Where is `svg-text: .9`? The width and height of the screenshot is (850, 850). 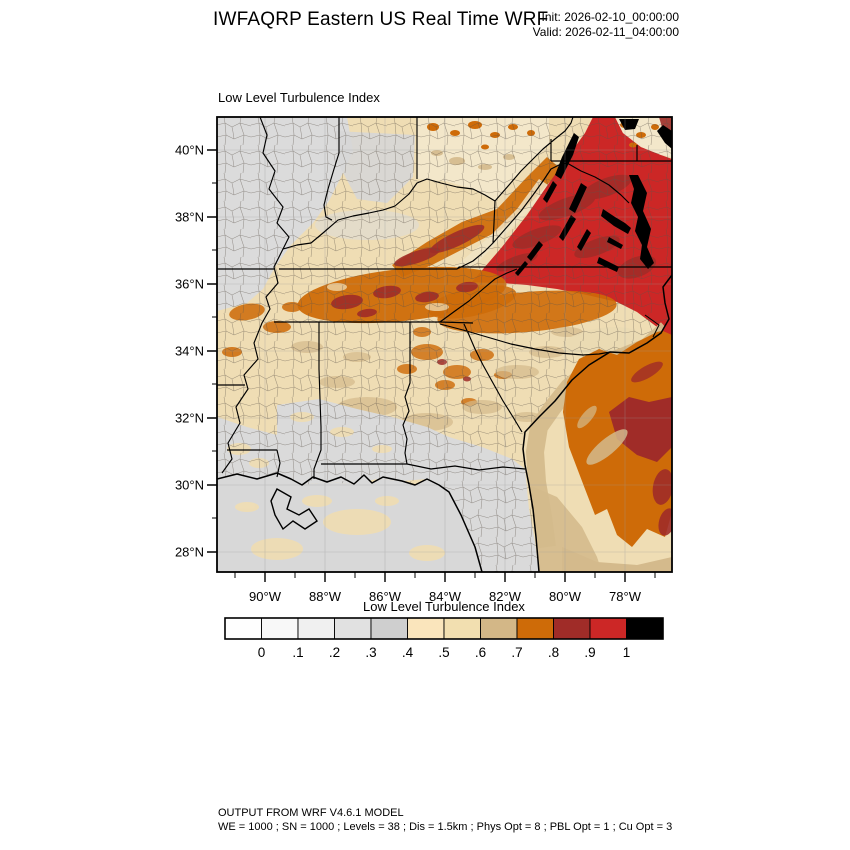 svg-text: .9 is located at coordinates (589, 652).